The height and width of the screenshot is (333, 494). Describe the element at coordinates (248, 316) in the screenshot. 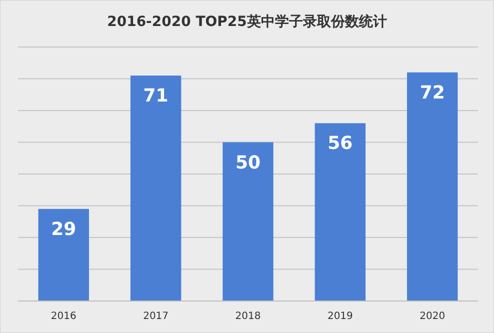

I see `x-tick-label: 2018` at that location.